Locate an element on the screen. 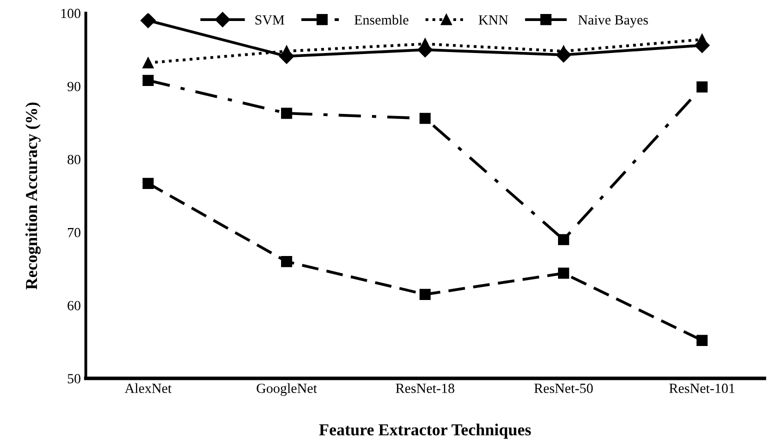 The height and width of the screenshot is (440, 780). legend-label: Naive Bayes is located at coordinates (613, 21).